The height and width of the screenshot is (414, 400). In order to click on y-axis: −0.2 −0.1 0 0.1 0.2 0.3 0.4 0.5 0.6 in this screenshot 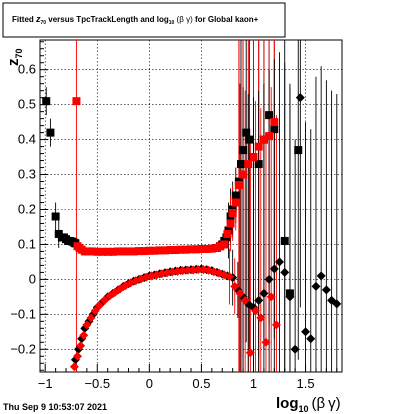, I will do `click(29, 206)`.